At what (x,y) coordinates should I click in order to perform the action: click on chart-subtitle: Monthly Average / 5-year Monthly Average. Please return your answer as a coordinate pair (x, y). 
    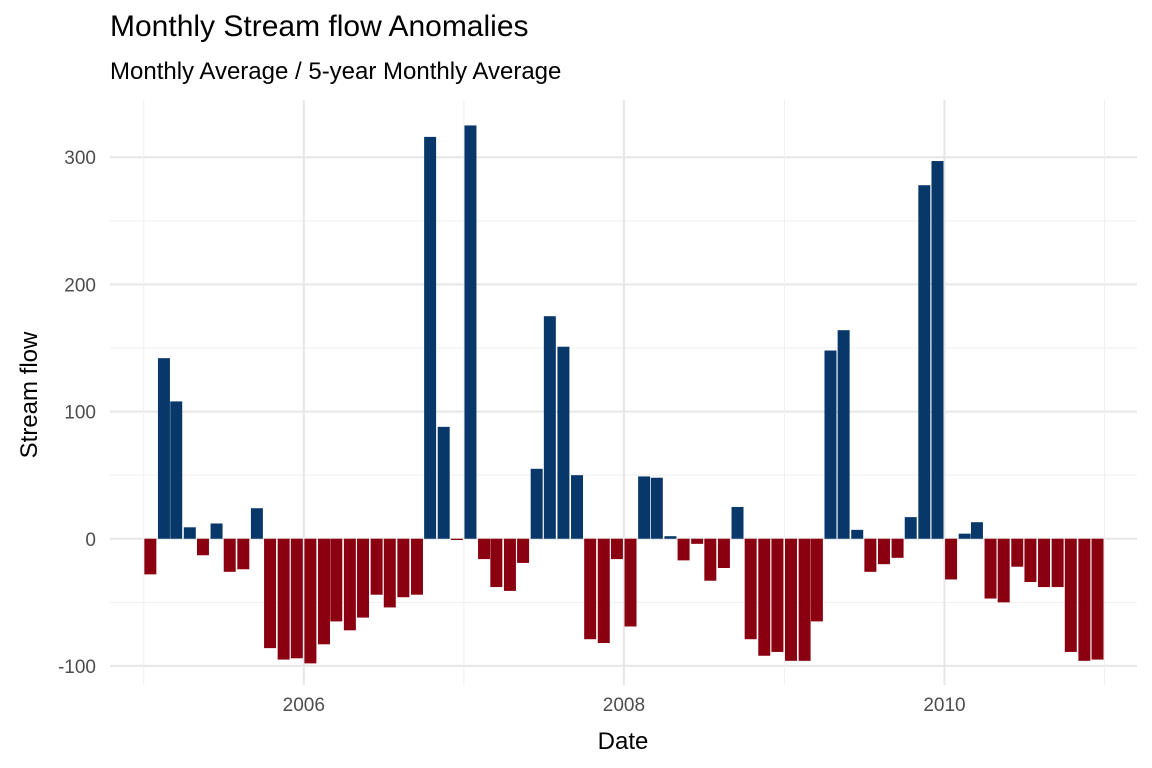
    Looking at the image, I should click on (336, 71).